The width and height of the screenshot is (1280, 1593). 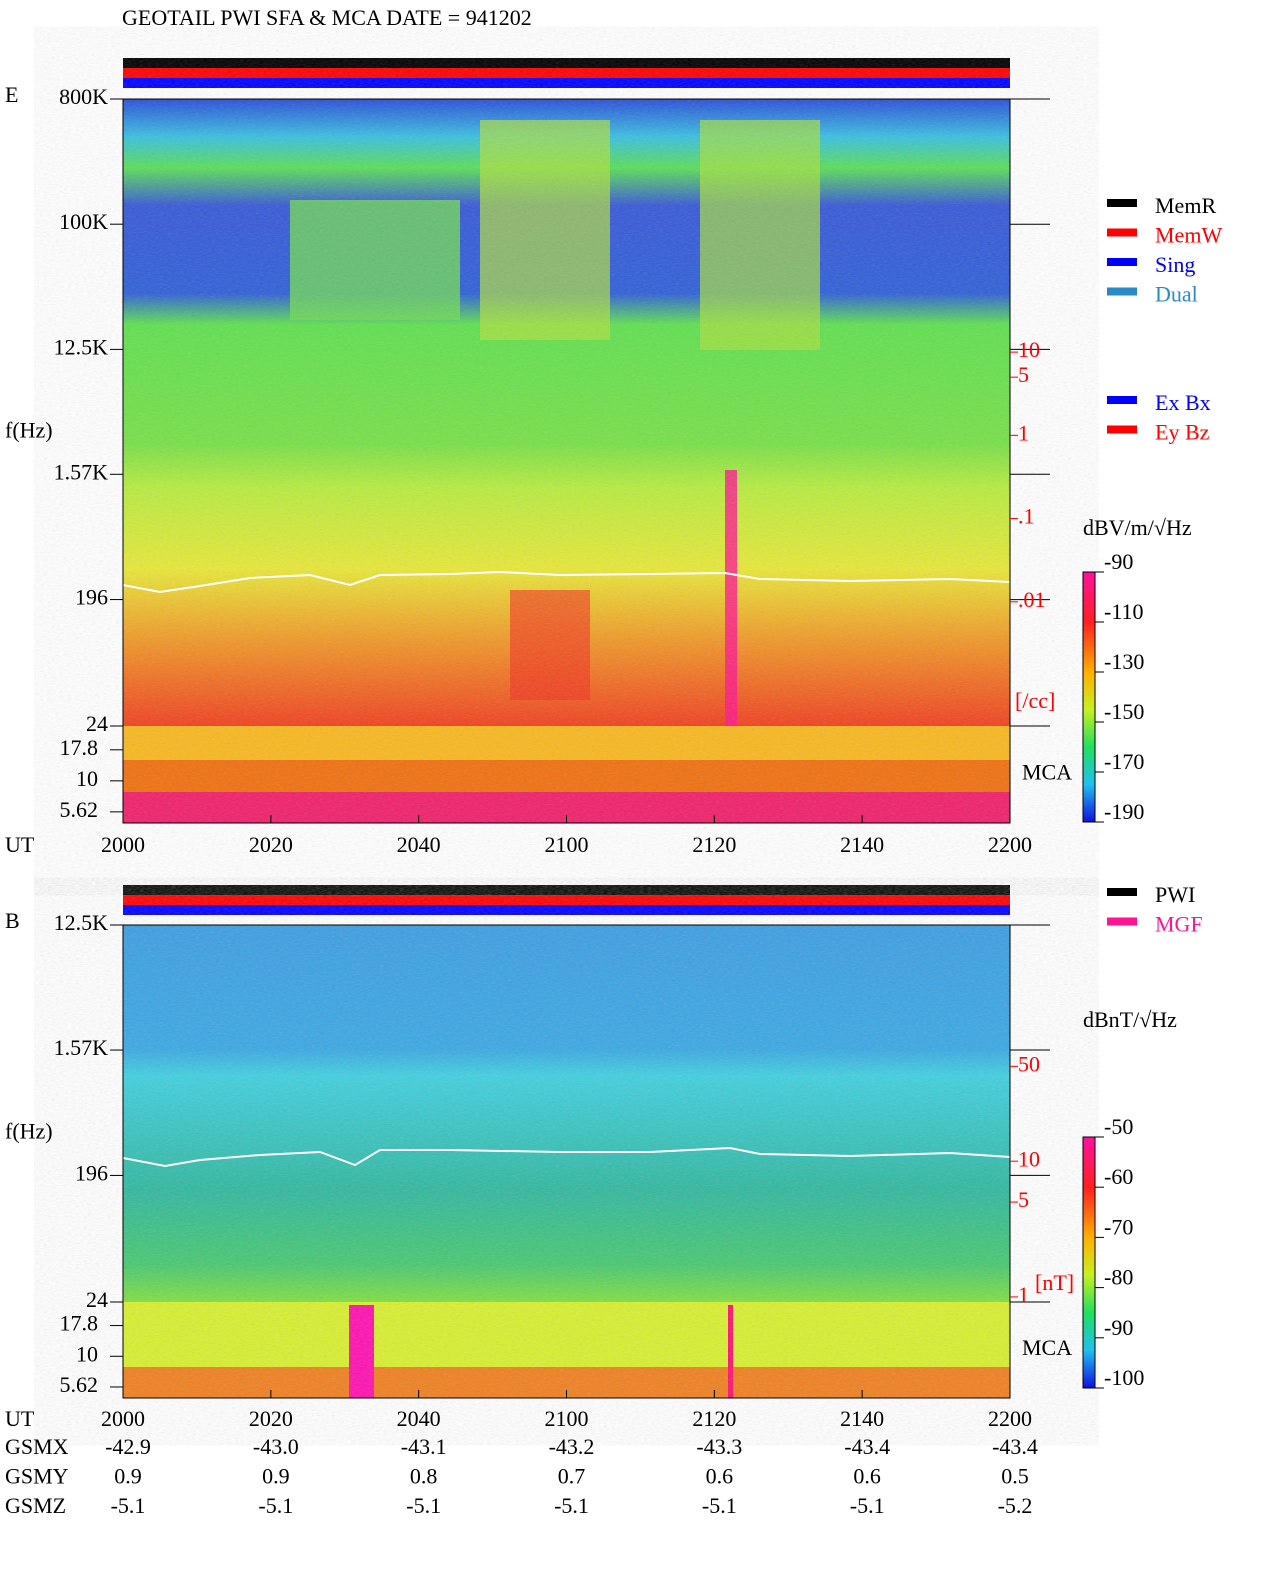 What do you see at coordinates (572, 1476) in the screenshot?
I see `orbit-value: 0.7` at bounding box center [572, 1476].